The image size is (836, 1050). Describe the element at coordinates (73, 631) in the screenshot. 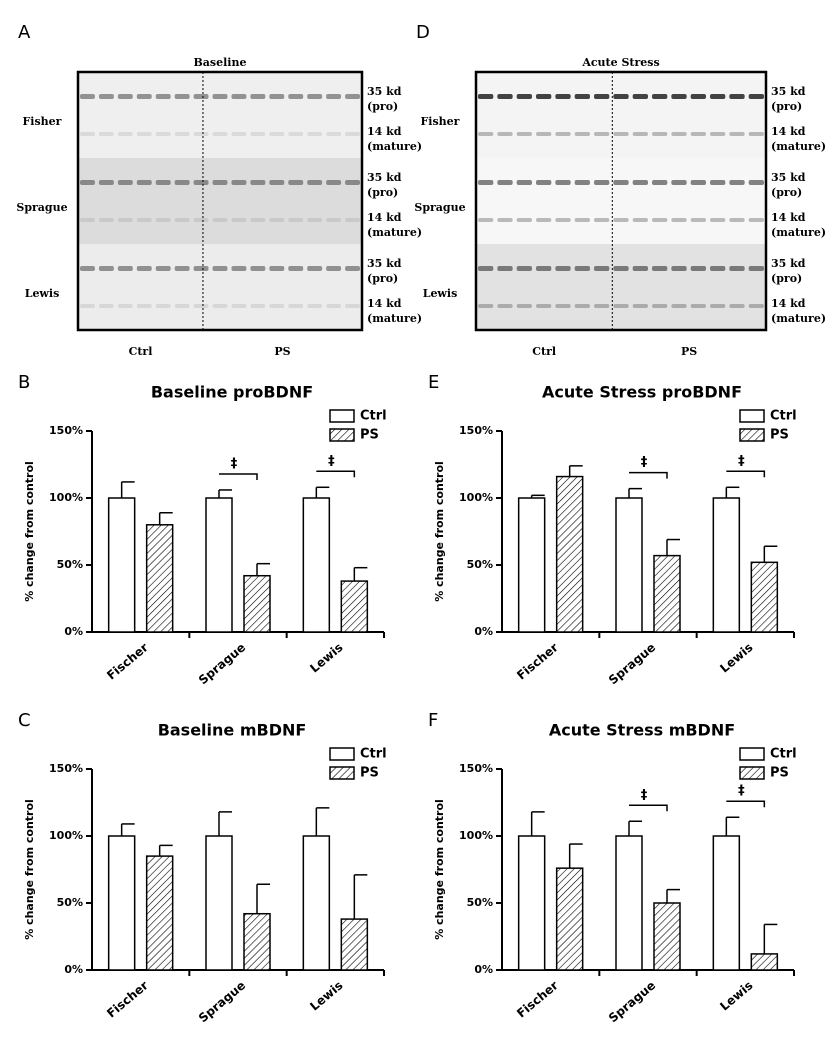

I see `y-tick-label: 0%` at that location.